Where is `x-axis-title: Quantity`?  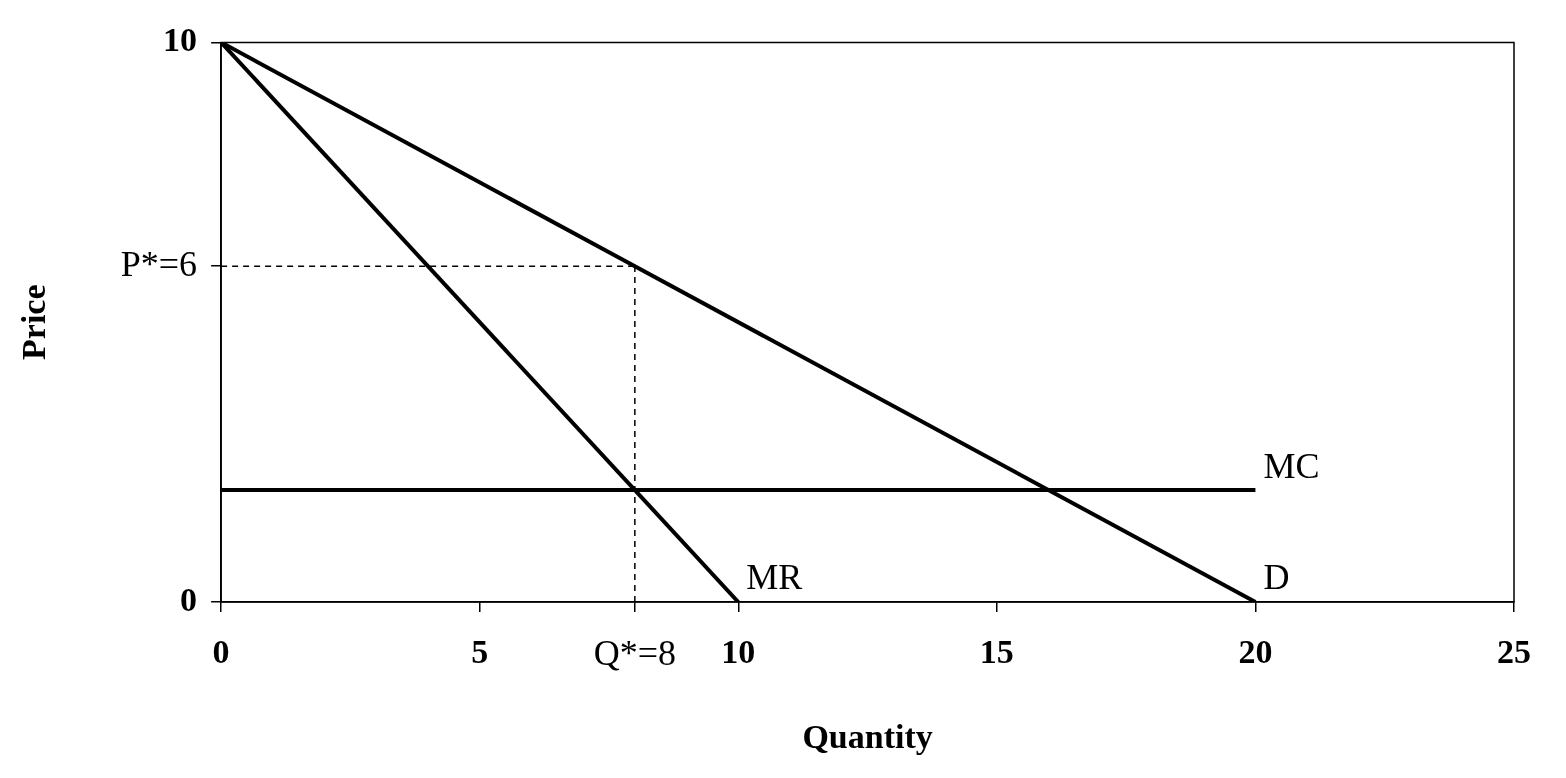
x-axis-title: Quantity is located at coordinates (867, 737).